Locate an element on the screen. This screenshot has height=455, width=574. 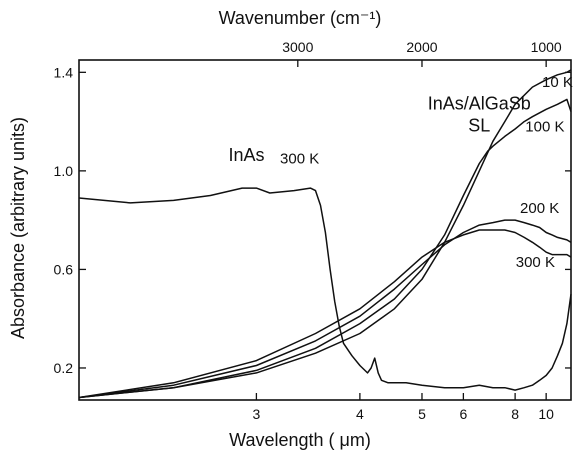
annotation-label: 200 K is located at coordinates (539, 208).